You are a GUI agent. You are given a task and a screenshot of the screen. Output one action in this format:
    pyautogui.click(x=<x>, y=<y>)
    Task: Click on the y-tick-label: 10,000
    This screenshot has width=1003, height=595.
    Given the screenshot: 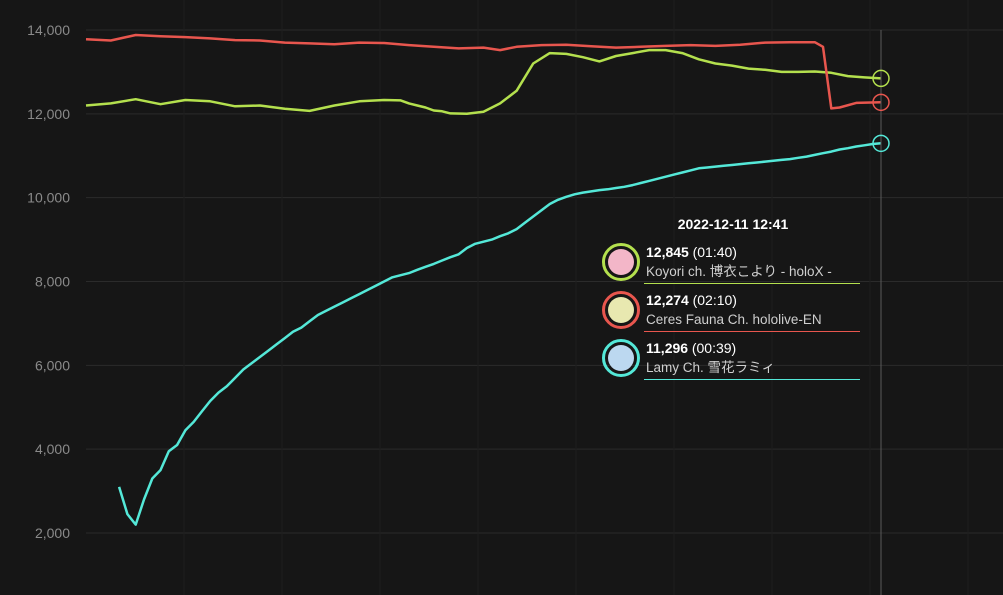 What is the action you would take?
    pyautogui.click(x=48, y=198)
    